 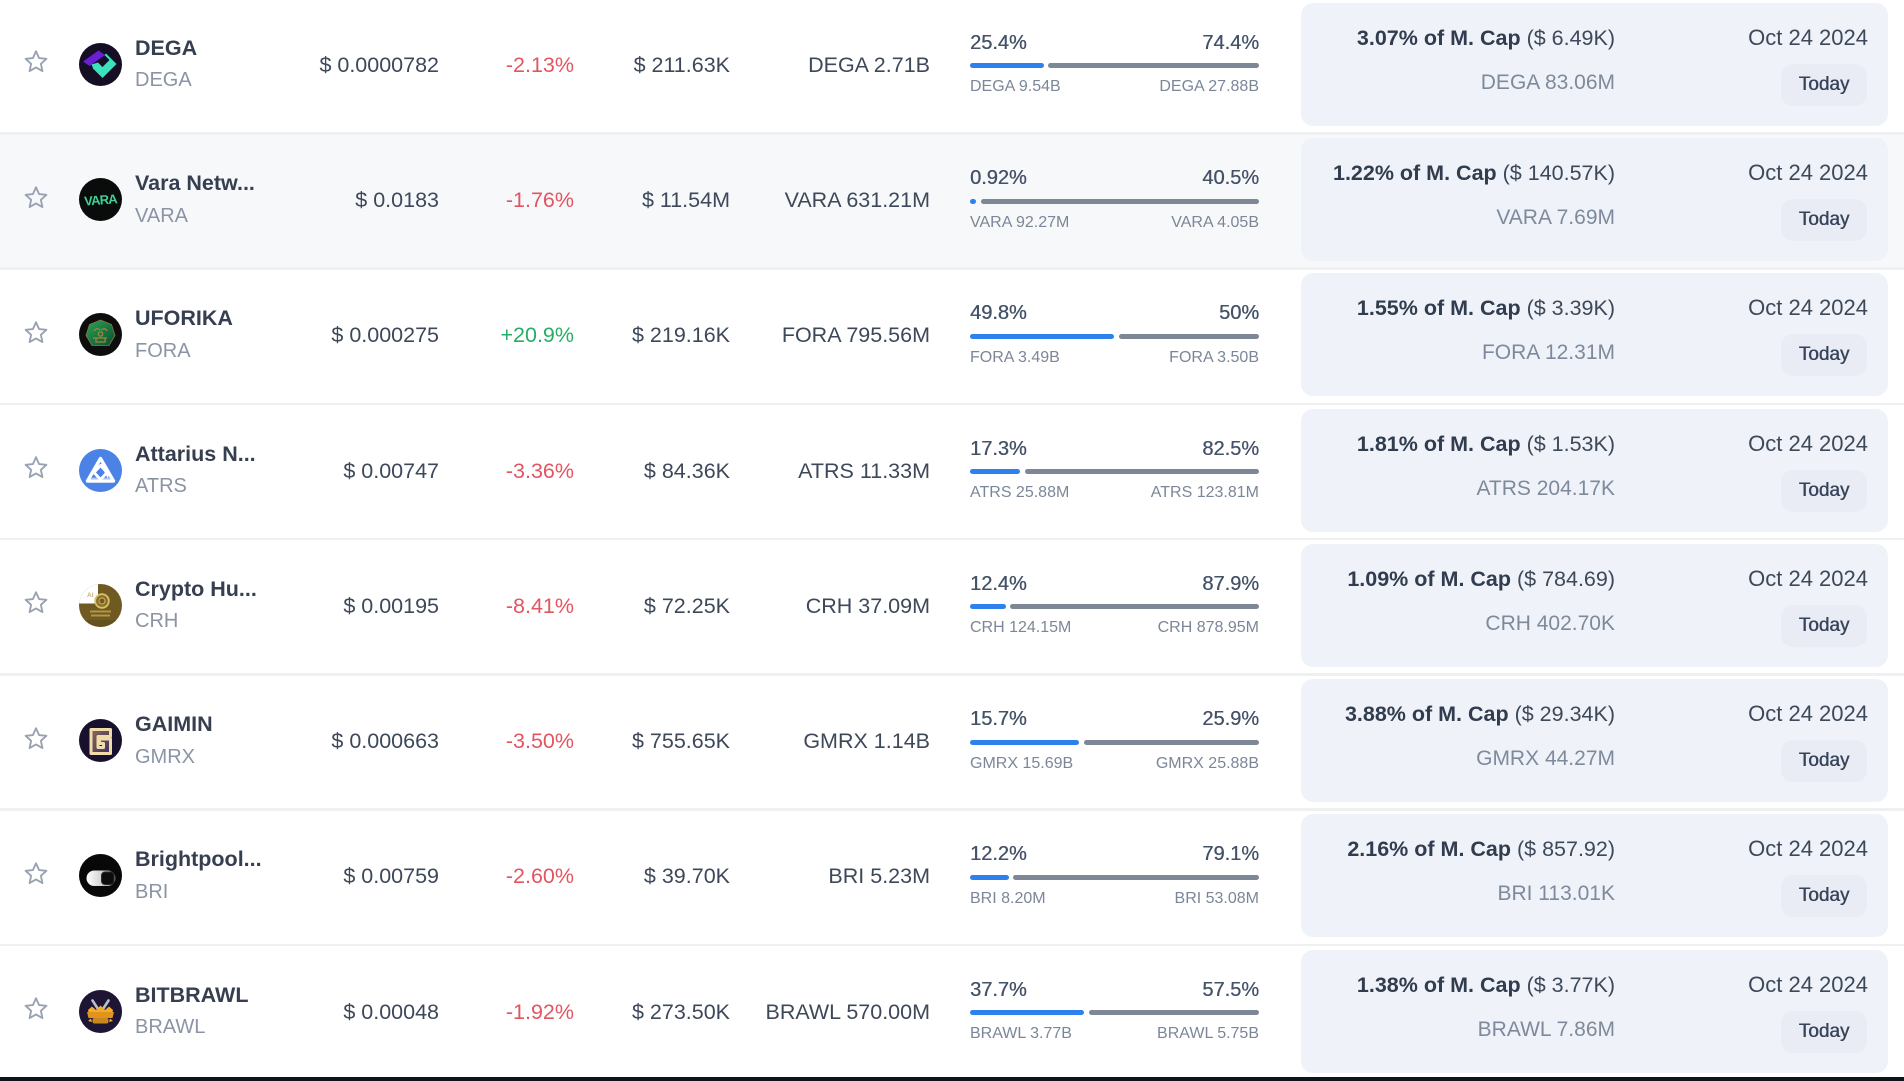 What do you see at coordinates (90, 595) in the screenshot?
I see `svg-text: AI` at bounding box center [90, 595].